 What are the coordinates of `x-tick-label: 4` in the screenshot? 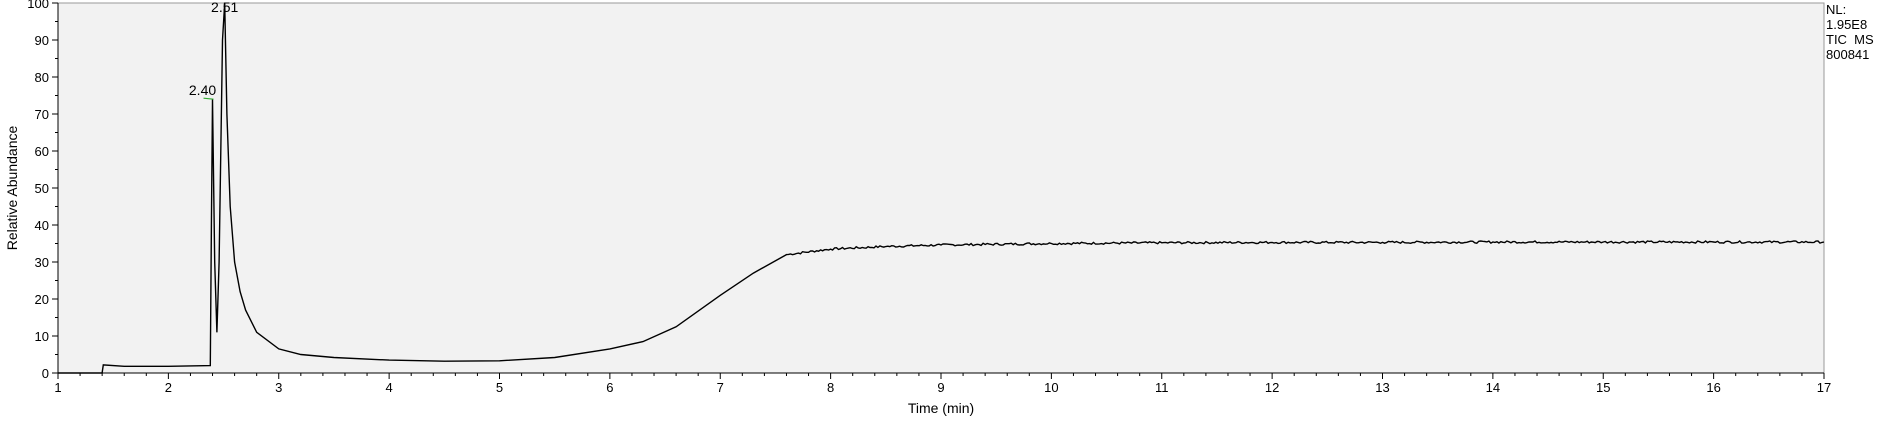 It's located at (389, 387).